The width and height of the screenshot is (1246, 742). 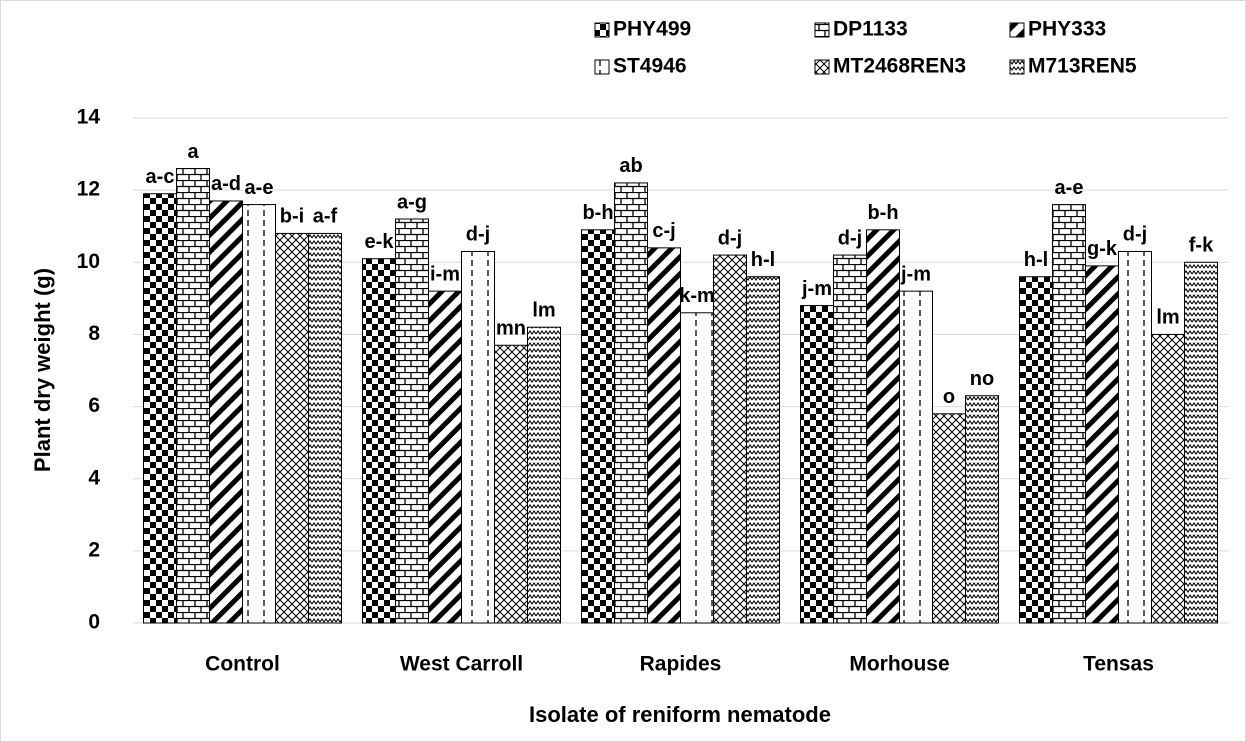 What do you see at coordinates (870, 29) in the screenshot?
I see `legend-label: DP1133` at bounding box center [870, 29].